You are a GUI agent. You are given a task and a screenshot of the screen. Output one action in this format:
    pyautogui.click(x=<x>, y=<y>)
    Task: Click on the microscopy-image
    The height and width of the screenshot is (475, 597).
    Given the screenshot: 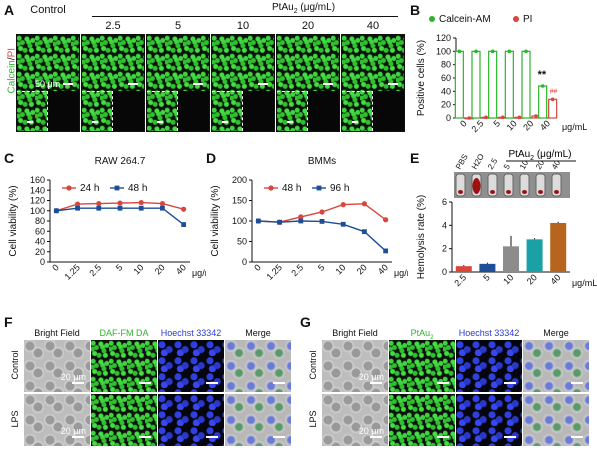 What is the action you would take?
    pyautogui.click(x=191, y=366)
    